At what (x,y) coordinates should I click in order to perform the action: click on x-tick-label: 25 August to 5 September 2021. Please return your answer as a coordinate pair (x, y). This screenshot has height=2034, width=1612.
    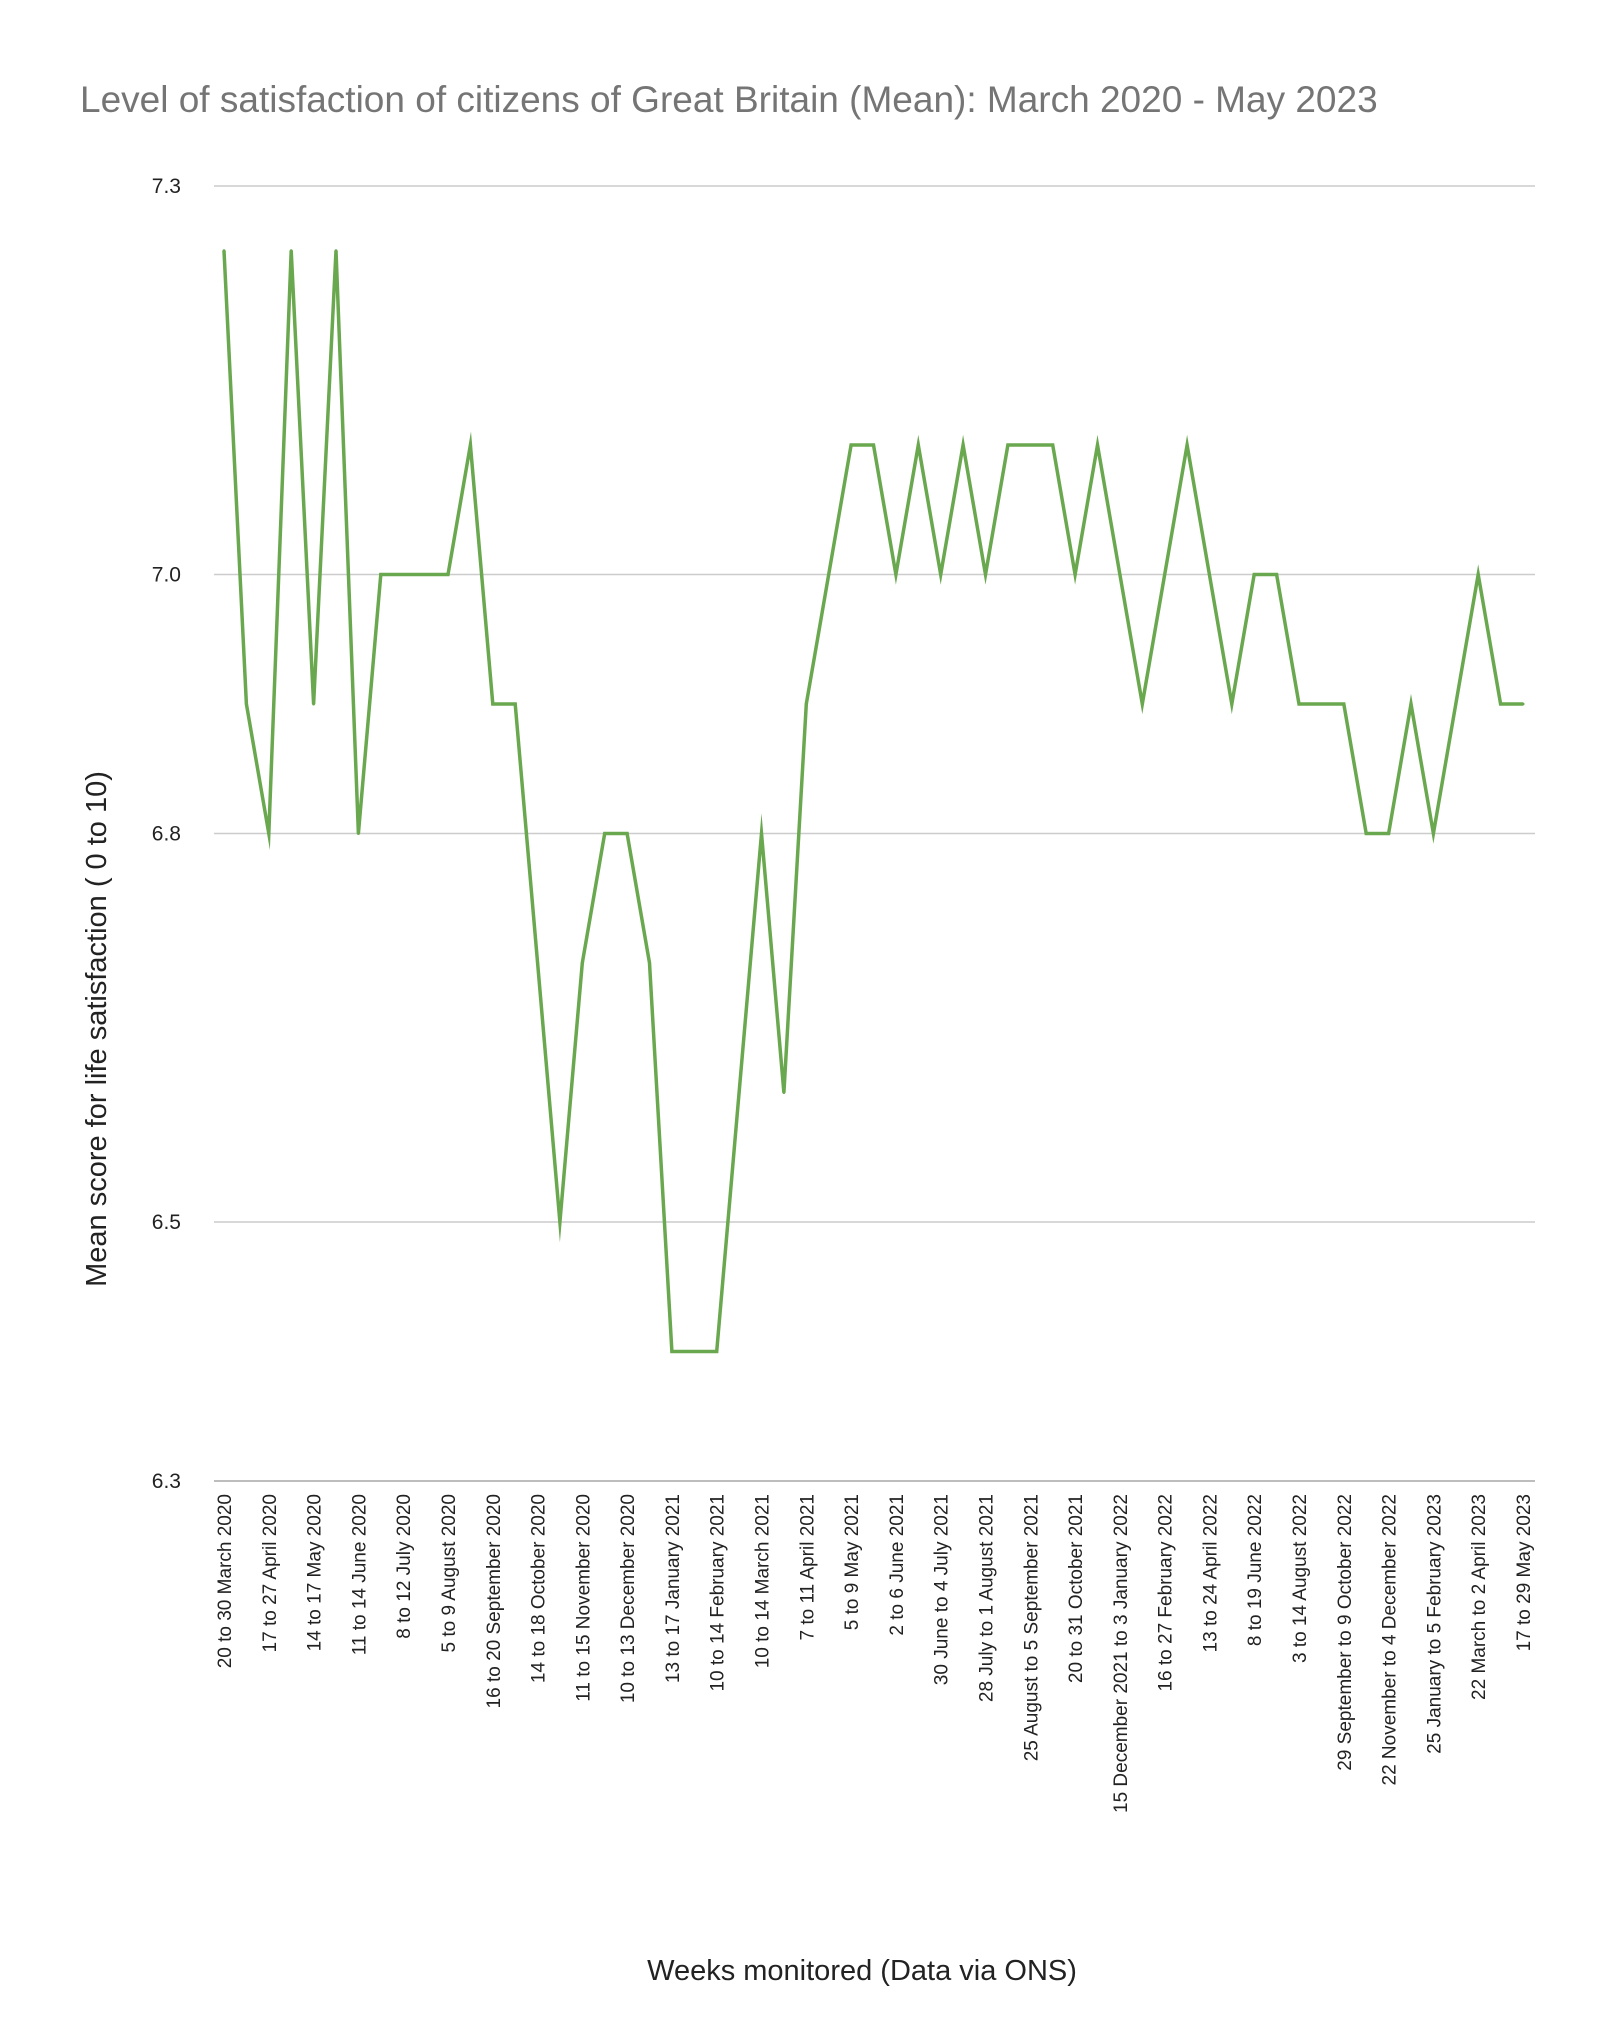
    Looking at the image, I should click on (1031, 1627).